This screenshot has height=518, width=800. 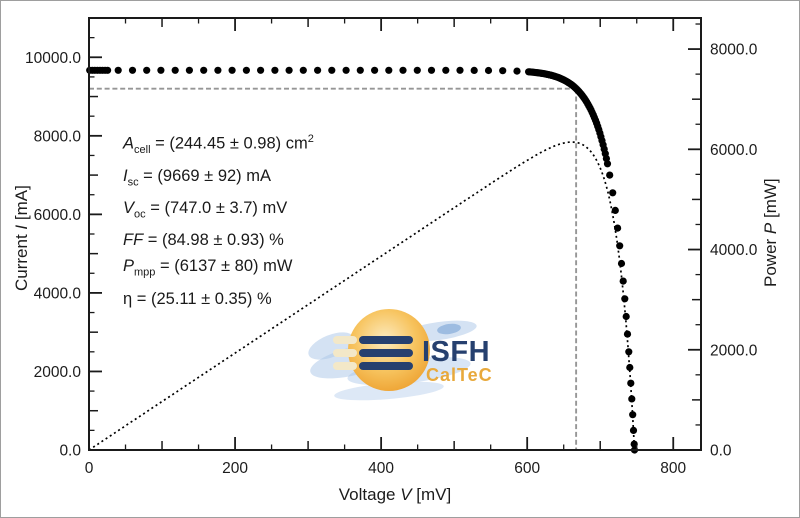 What do you see at coordinates (369, 494) in the screenshot?
I see `x-axis-title-pre: Voltage` at bounding box center [369, 494].